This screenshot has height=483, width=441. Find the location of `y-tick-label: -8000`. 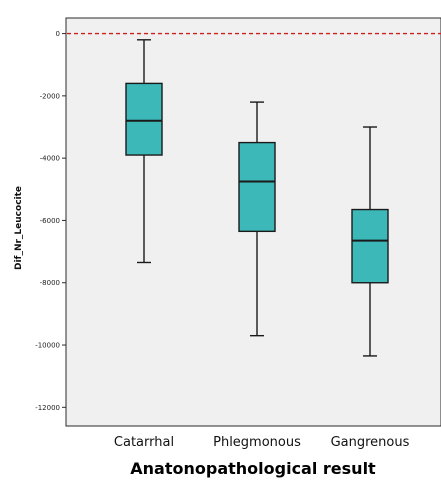

y-tick-label: -8000 is located at coordinates (50, 283).